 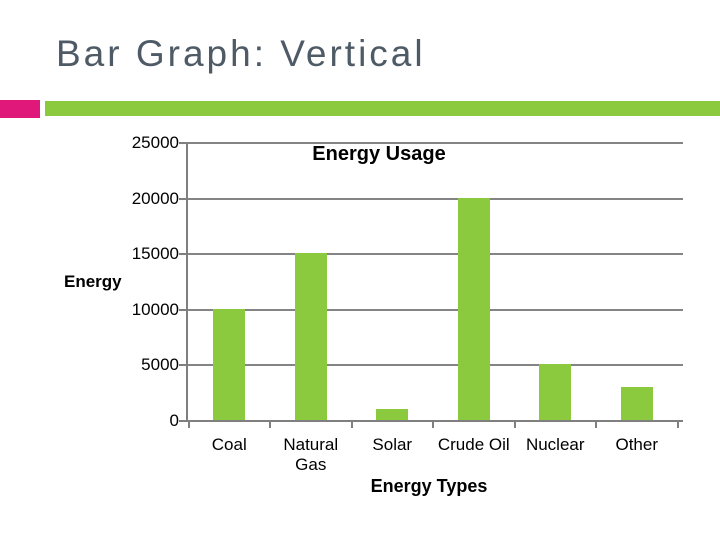 I want to click on bar-other, so click(x=636, y=403).